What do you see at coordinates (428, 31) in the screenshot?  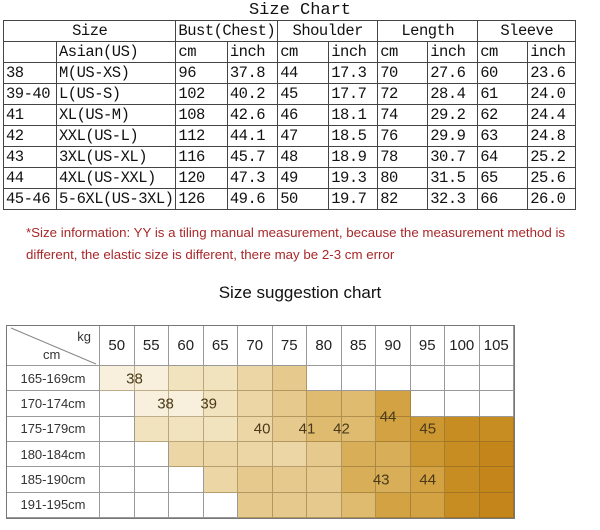 I see `group-header: Length` at bounding box center [428, 31].